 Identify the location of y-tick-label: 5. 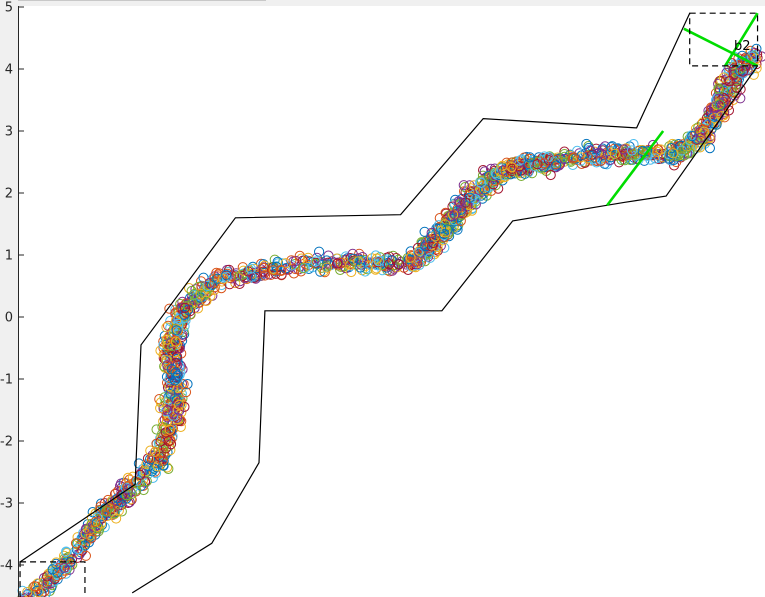
(9, 8).